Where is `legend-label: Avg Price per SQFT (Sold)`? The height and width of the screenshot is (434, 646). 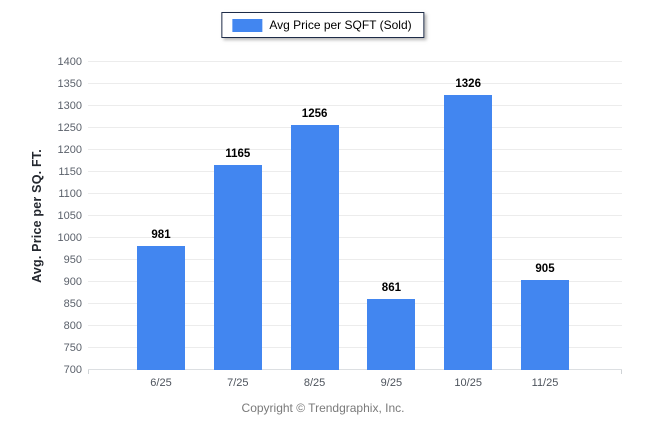
legend-label: Avg Price per SQFT (Sold) is located at coordinates (340, 25).